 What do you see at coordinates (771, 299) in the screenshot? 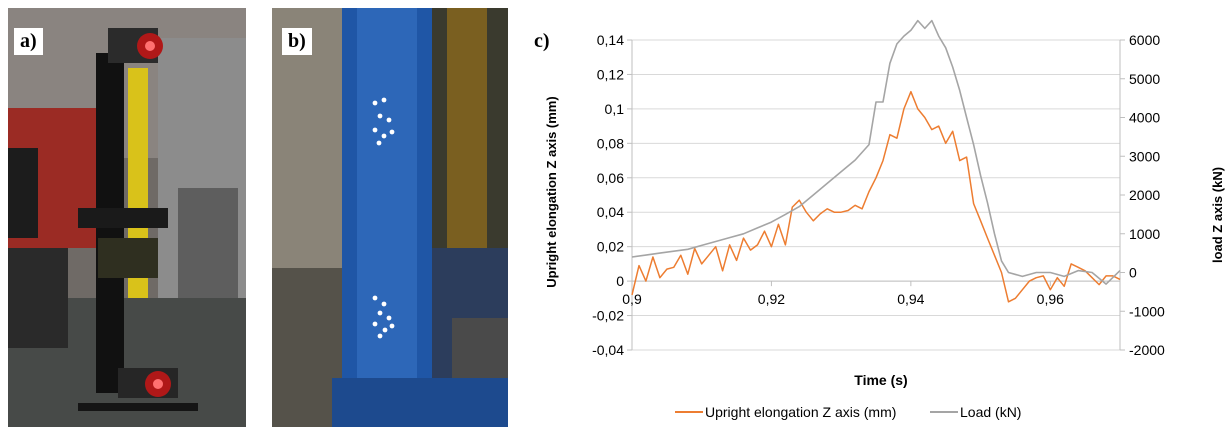
I see `x-tick-label: 0,92` at bounding box center [771, 299].